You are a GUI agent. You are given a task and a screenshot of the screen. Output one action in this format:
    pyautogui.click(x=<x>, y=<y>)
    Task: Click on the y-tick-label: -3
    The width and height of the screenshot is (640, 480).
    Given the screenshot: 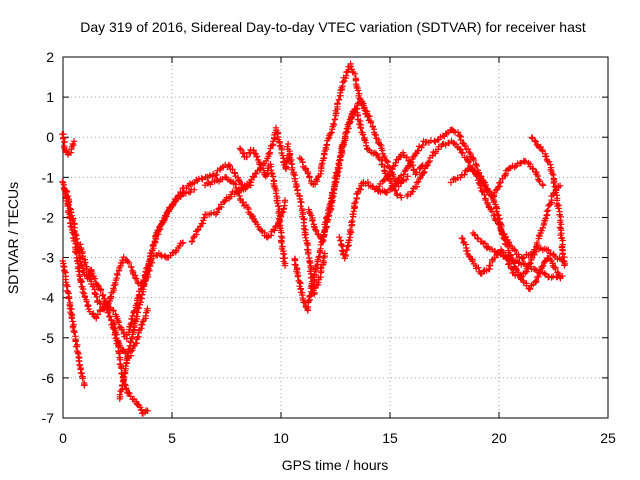 What is the action you would take?
    pyautogui.click(x=48, y=258)
    